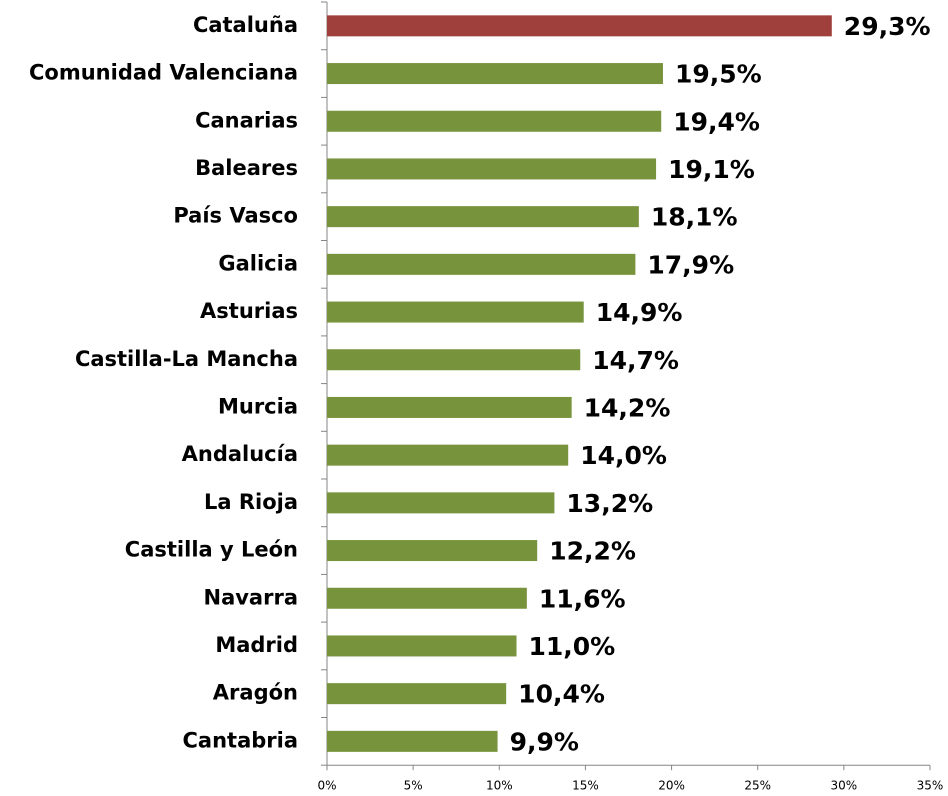  What do you see at coordinates (627, 407) in the screenshot?
I see `value-label: 14,2%` at bounding box center [627, 407].